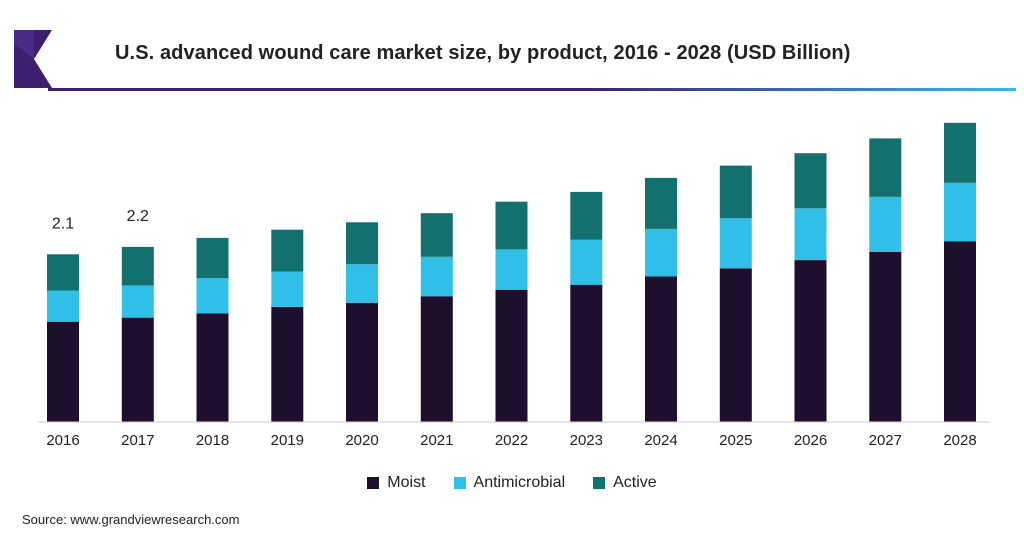 This screenshot has height=555, width=1024. I want to click on bar-antimicrobial-2028, so click(960, 212).